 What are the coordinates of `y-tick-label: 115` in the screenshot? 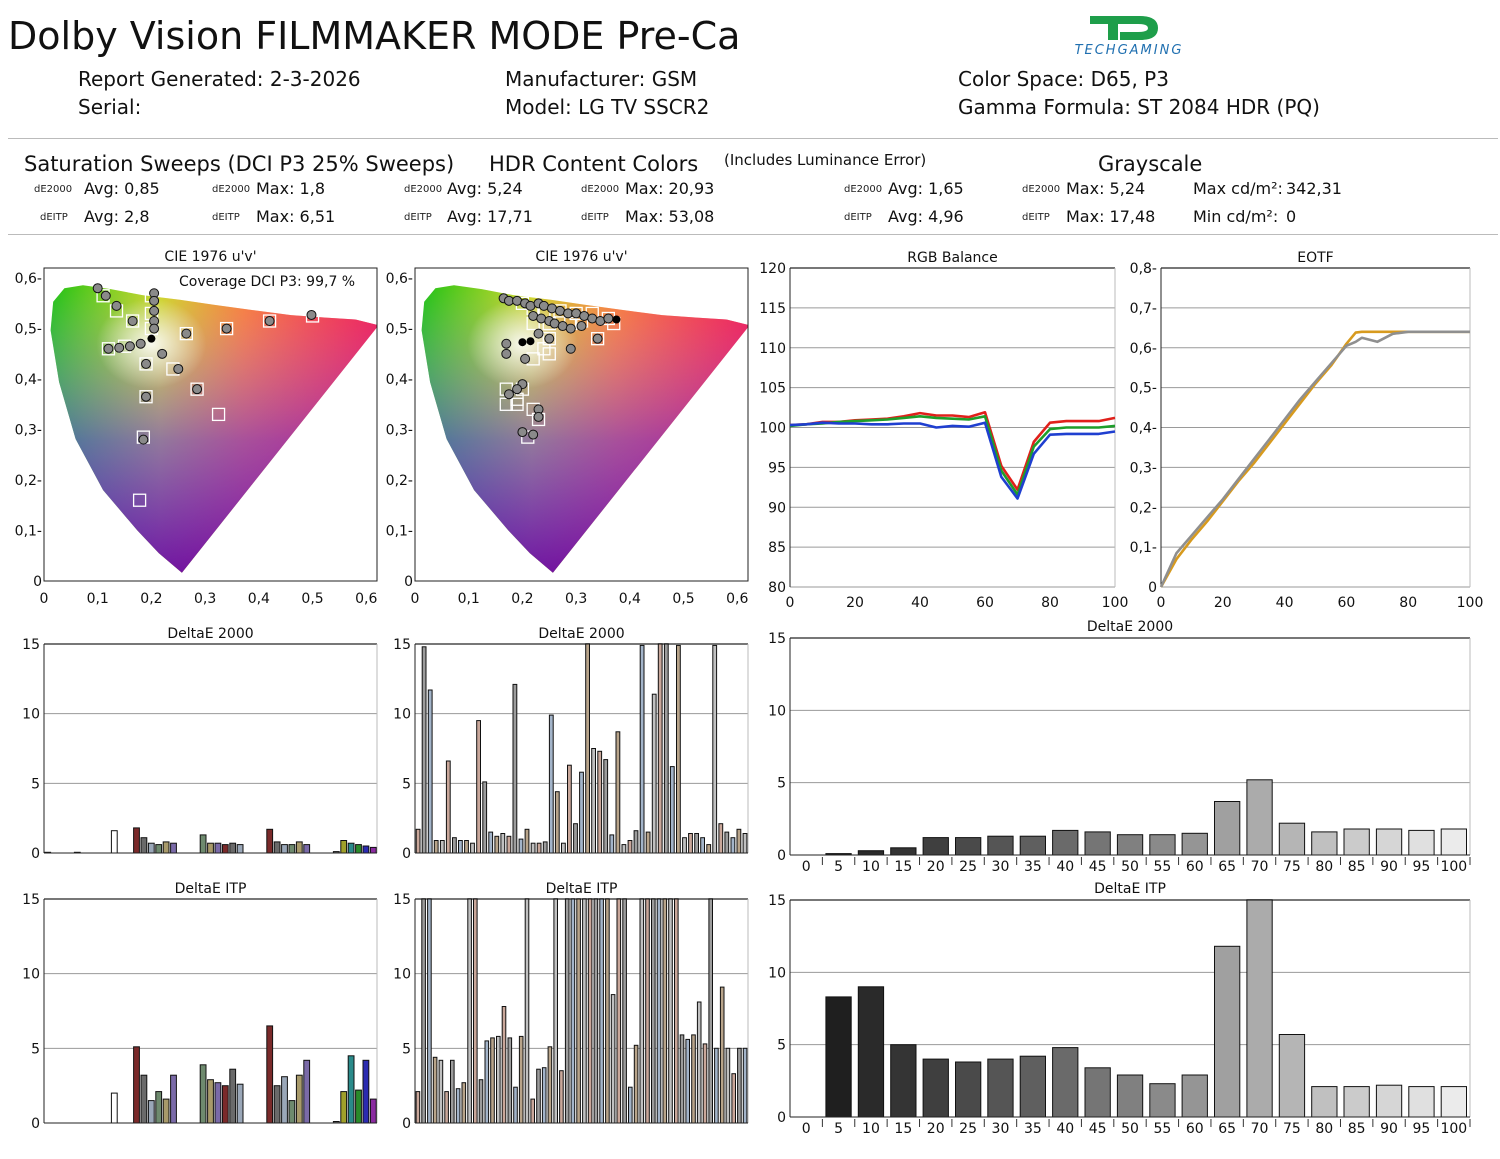 It's located at (772, 309).